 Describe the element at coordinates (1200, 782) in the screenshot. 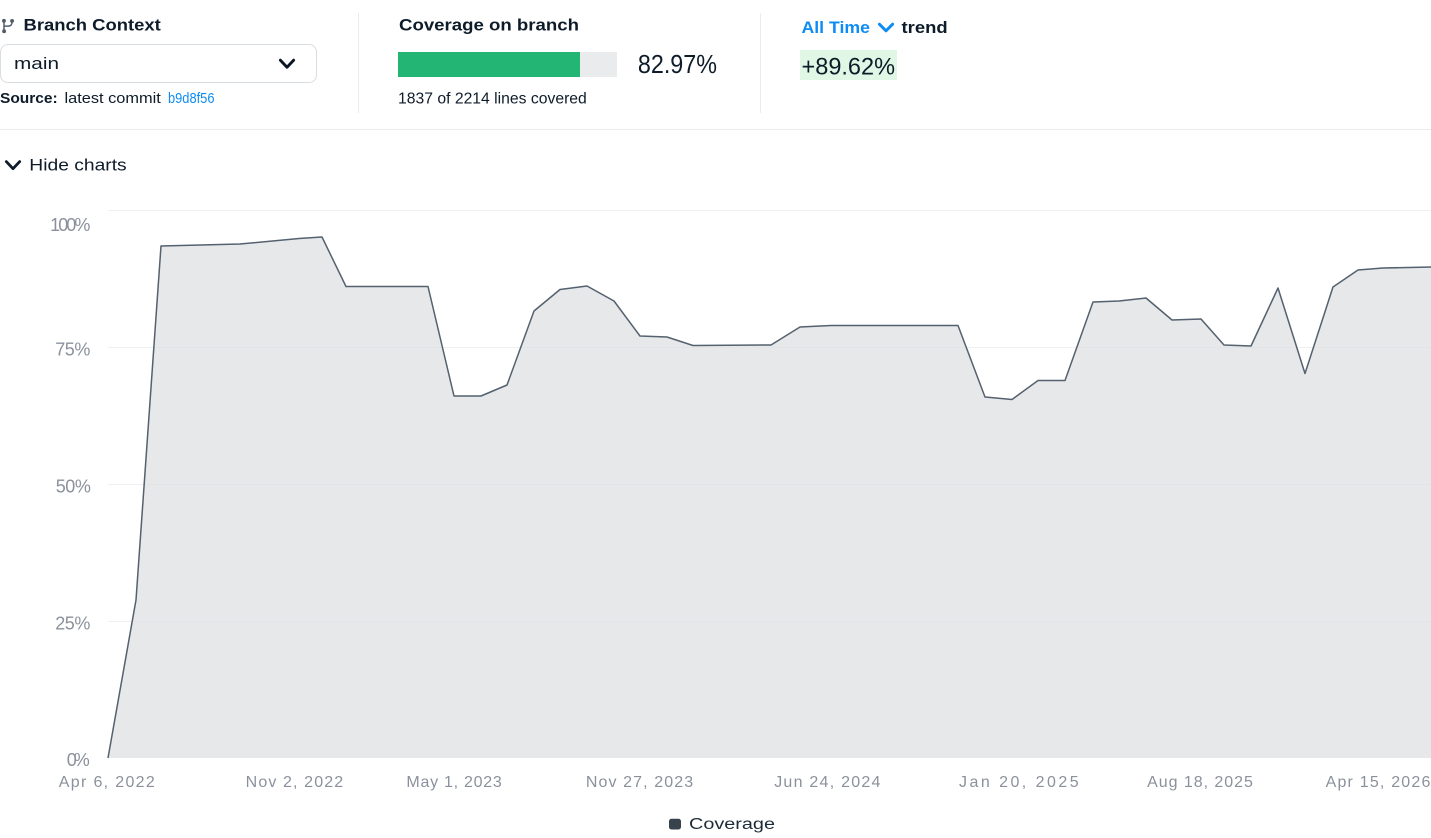

I see `svg-text: Aug 18, 2025` at that location.